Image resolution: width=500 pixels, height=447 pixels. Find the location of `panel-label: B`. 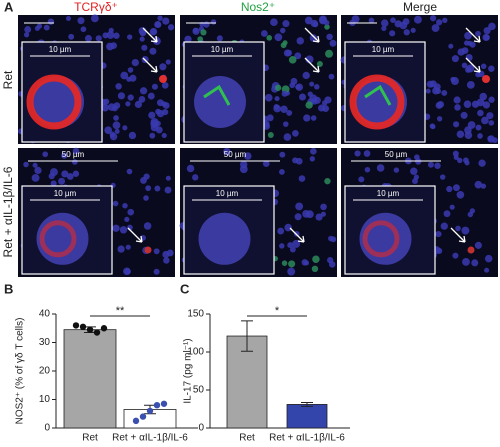

panel-label: B is located at coordinates (8, 288).